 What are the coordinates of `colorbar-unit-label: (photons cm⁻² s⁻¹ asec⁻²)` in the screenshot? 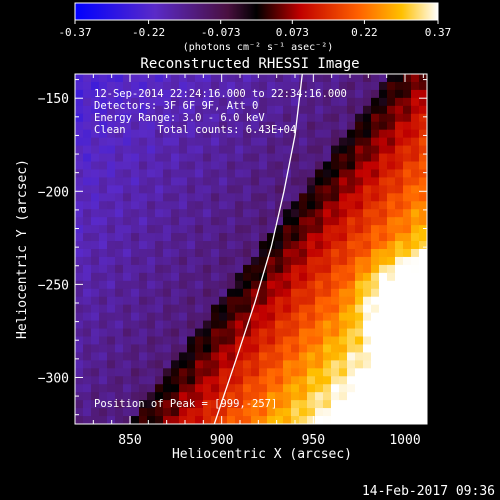 It's located at (258, 47).